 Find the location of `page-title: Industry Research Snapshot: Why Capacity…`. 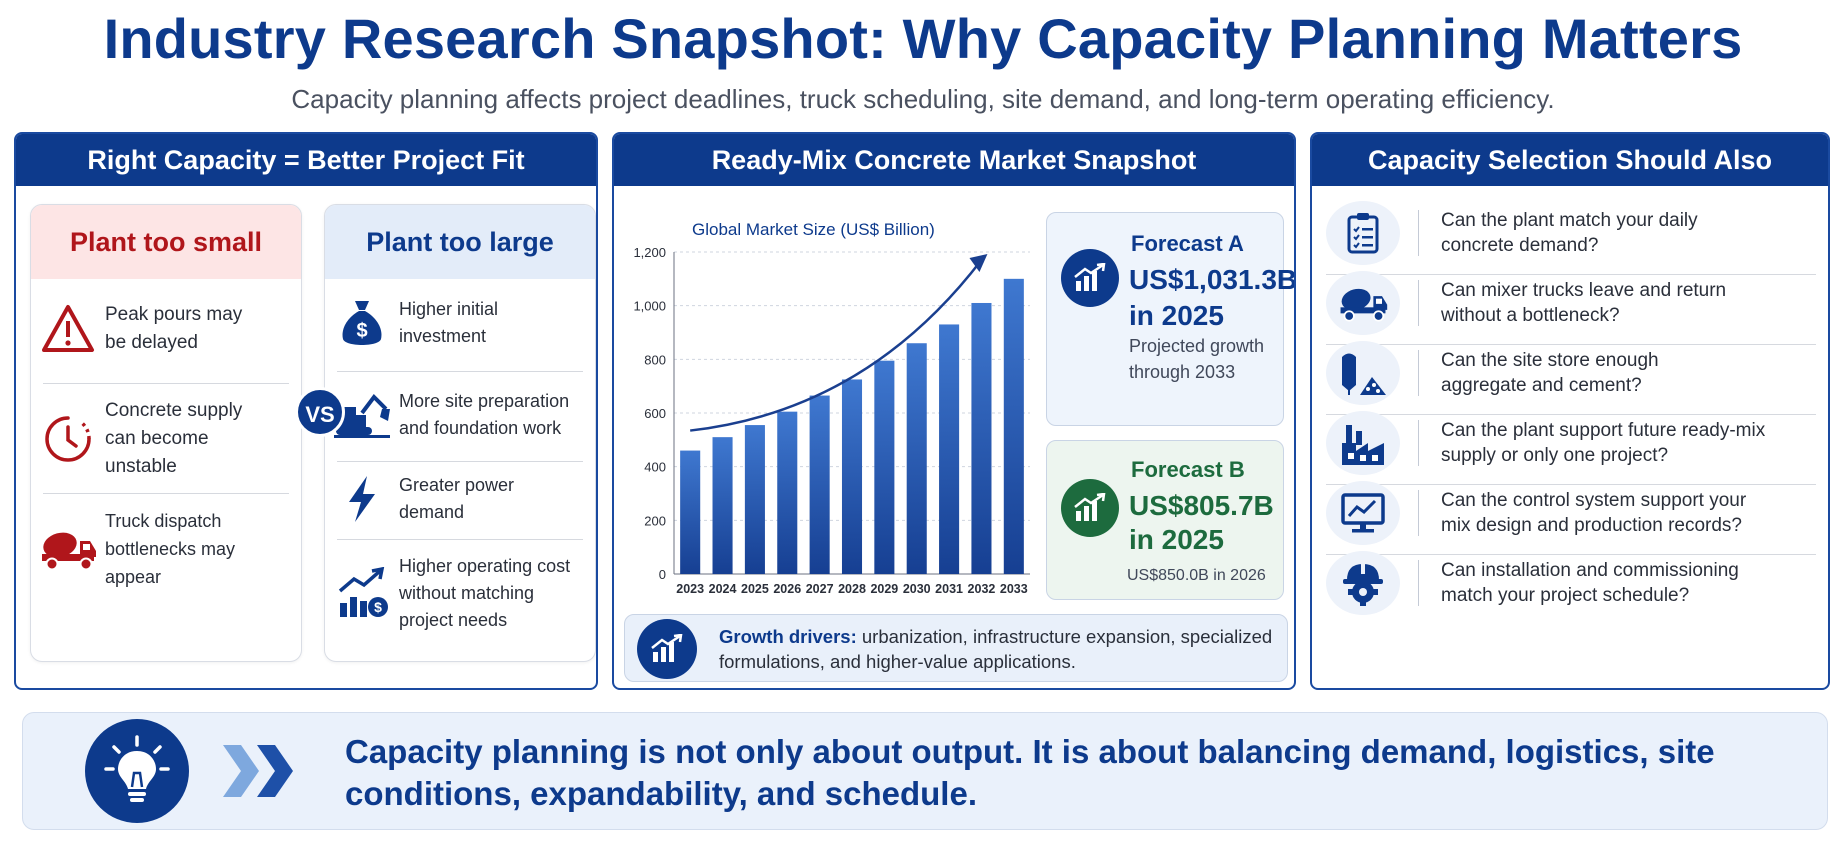

page-title: Industry Research Snapshot: Why Capacity… is located at coordinates (923, 38).